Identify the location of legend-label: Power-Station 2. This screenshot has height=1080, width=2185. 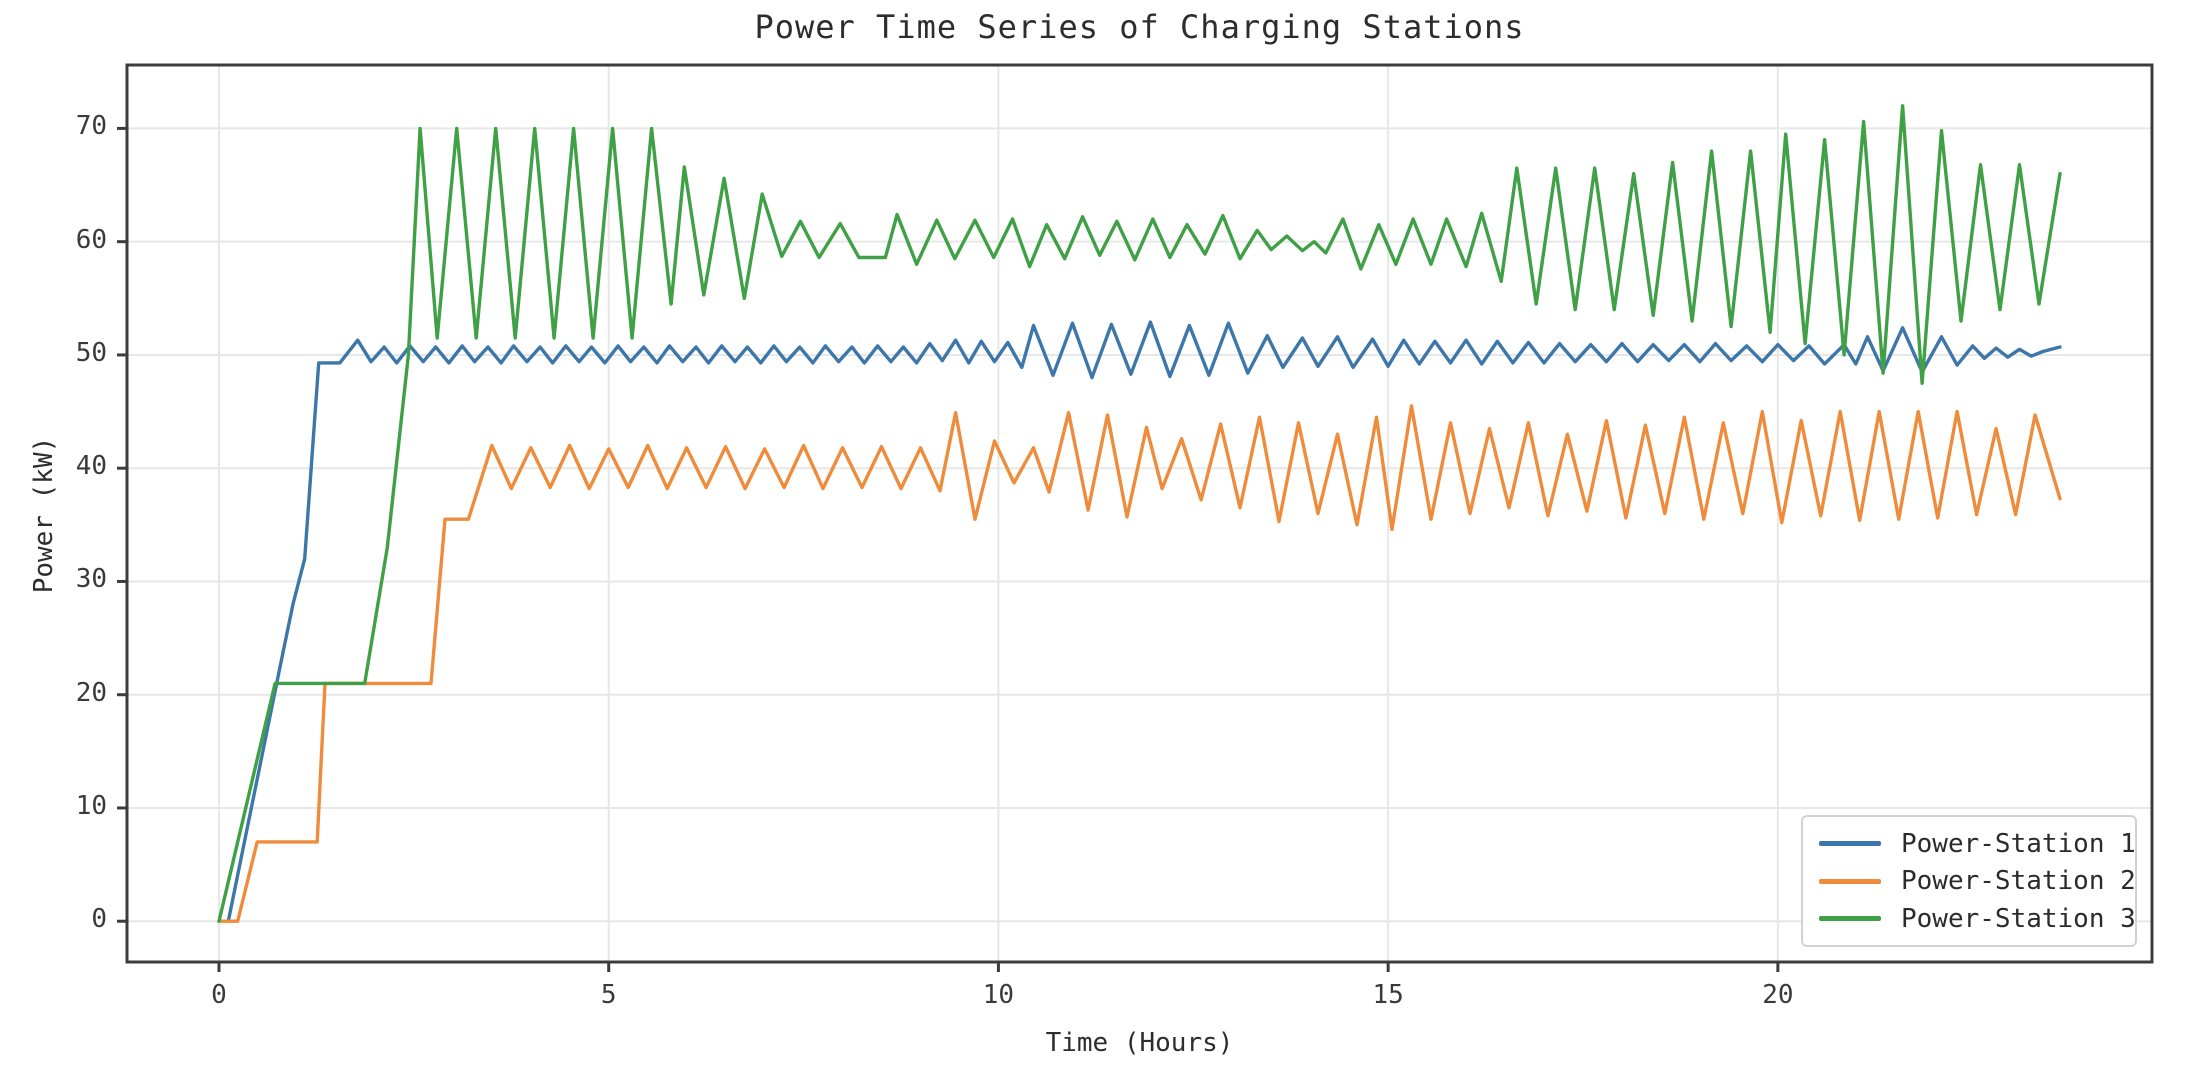
(2018, 881).